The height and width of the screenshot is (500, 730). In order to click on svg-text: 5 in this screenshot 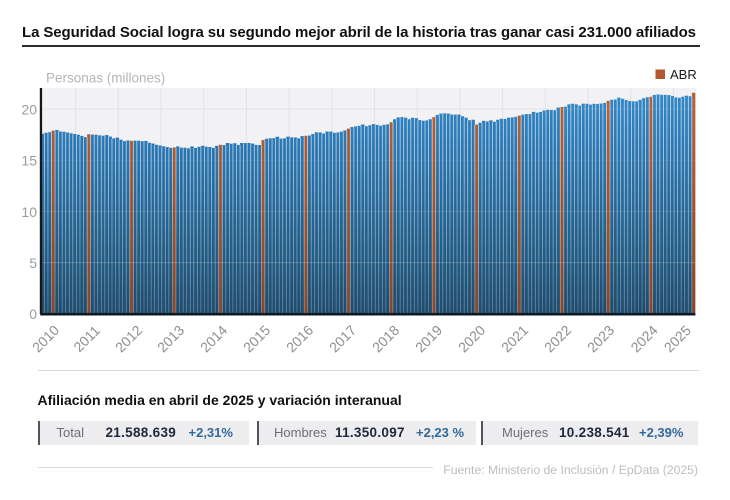, I will do `click(33, 263)`.